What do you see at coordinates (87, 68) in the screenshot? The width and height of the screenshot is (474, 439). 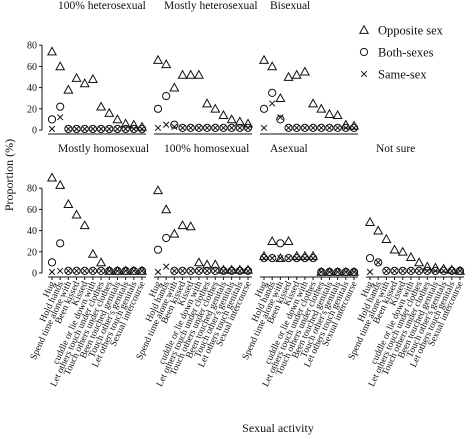 I see `panel-1: 100% heterosexual 0 20 40 60 80` at bounding box center [87, 68].